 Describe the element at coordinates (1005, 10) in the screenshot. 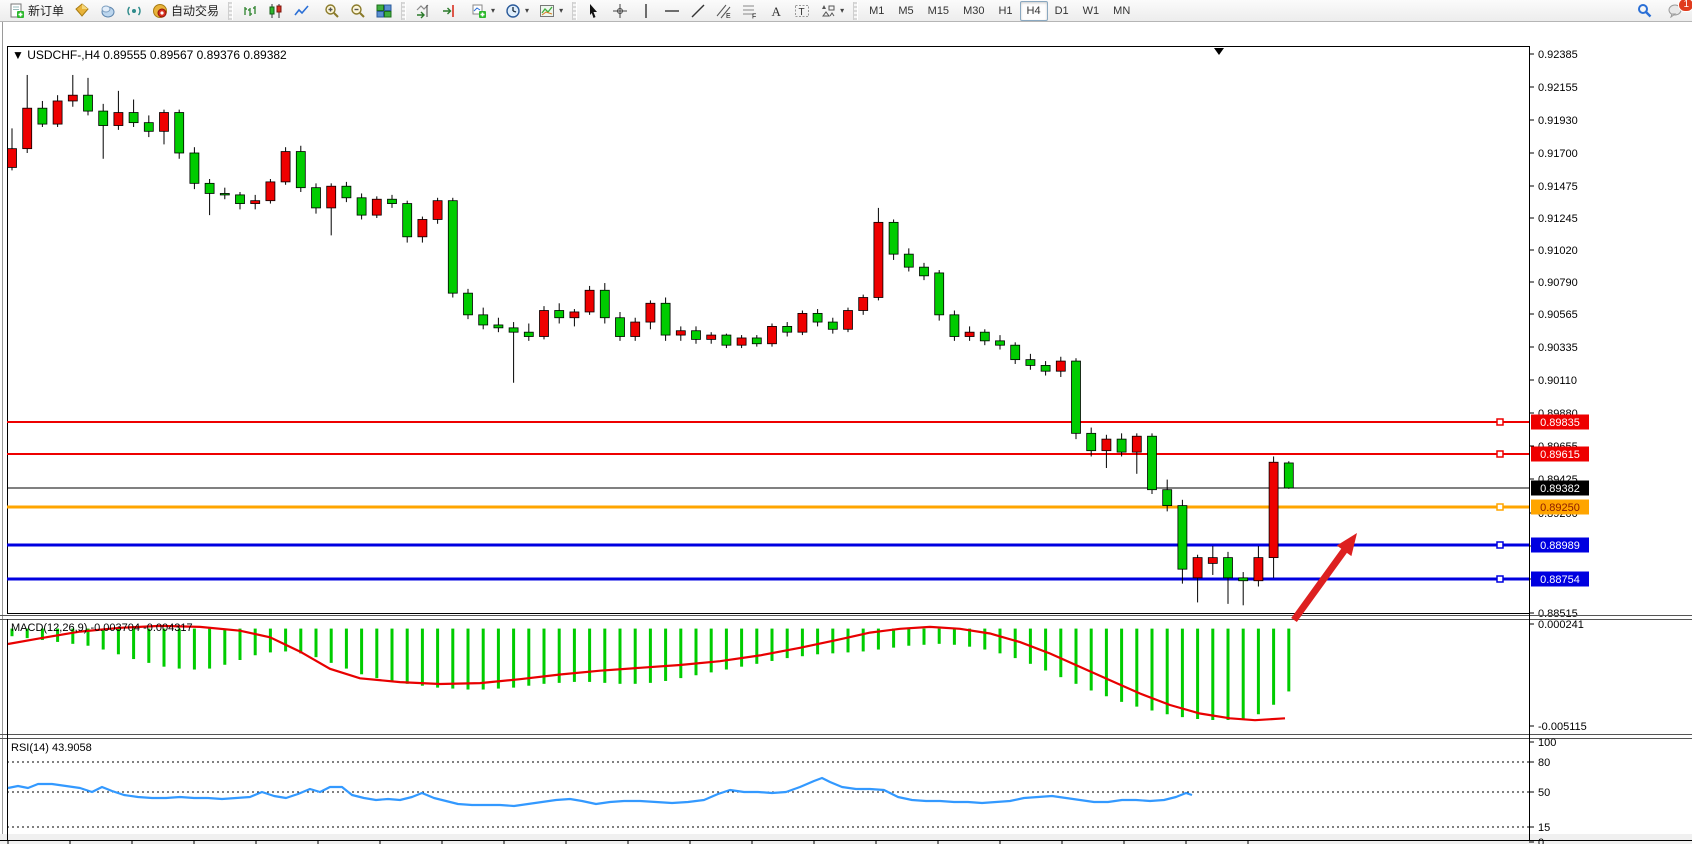

I see `timeframe-h1-button: H1` at that location.